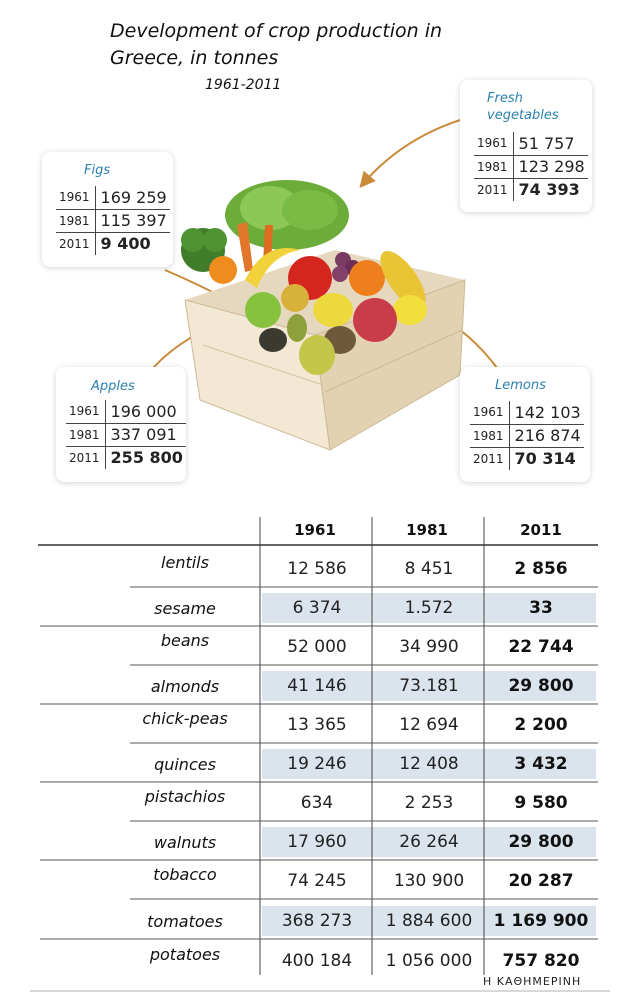 Image resolution: width=640 pixels, height=995 pixels. Describe the element at coordinates (76, 220) in the screenshot. I see `card-figs-year-1981: 1981` at that location.